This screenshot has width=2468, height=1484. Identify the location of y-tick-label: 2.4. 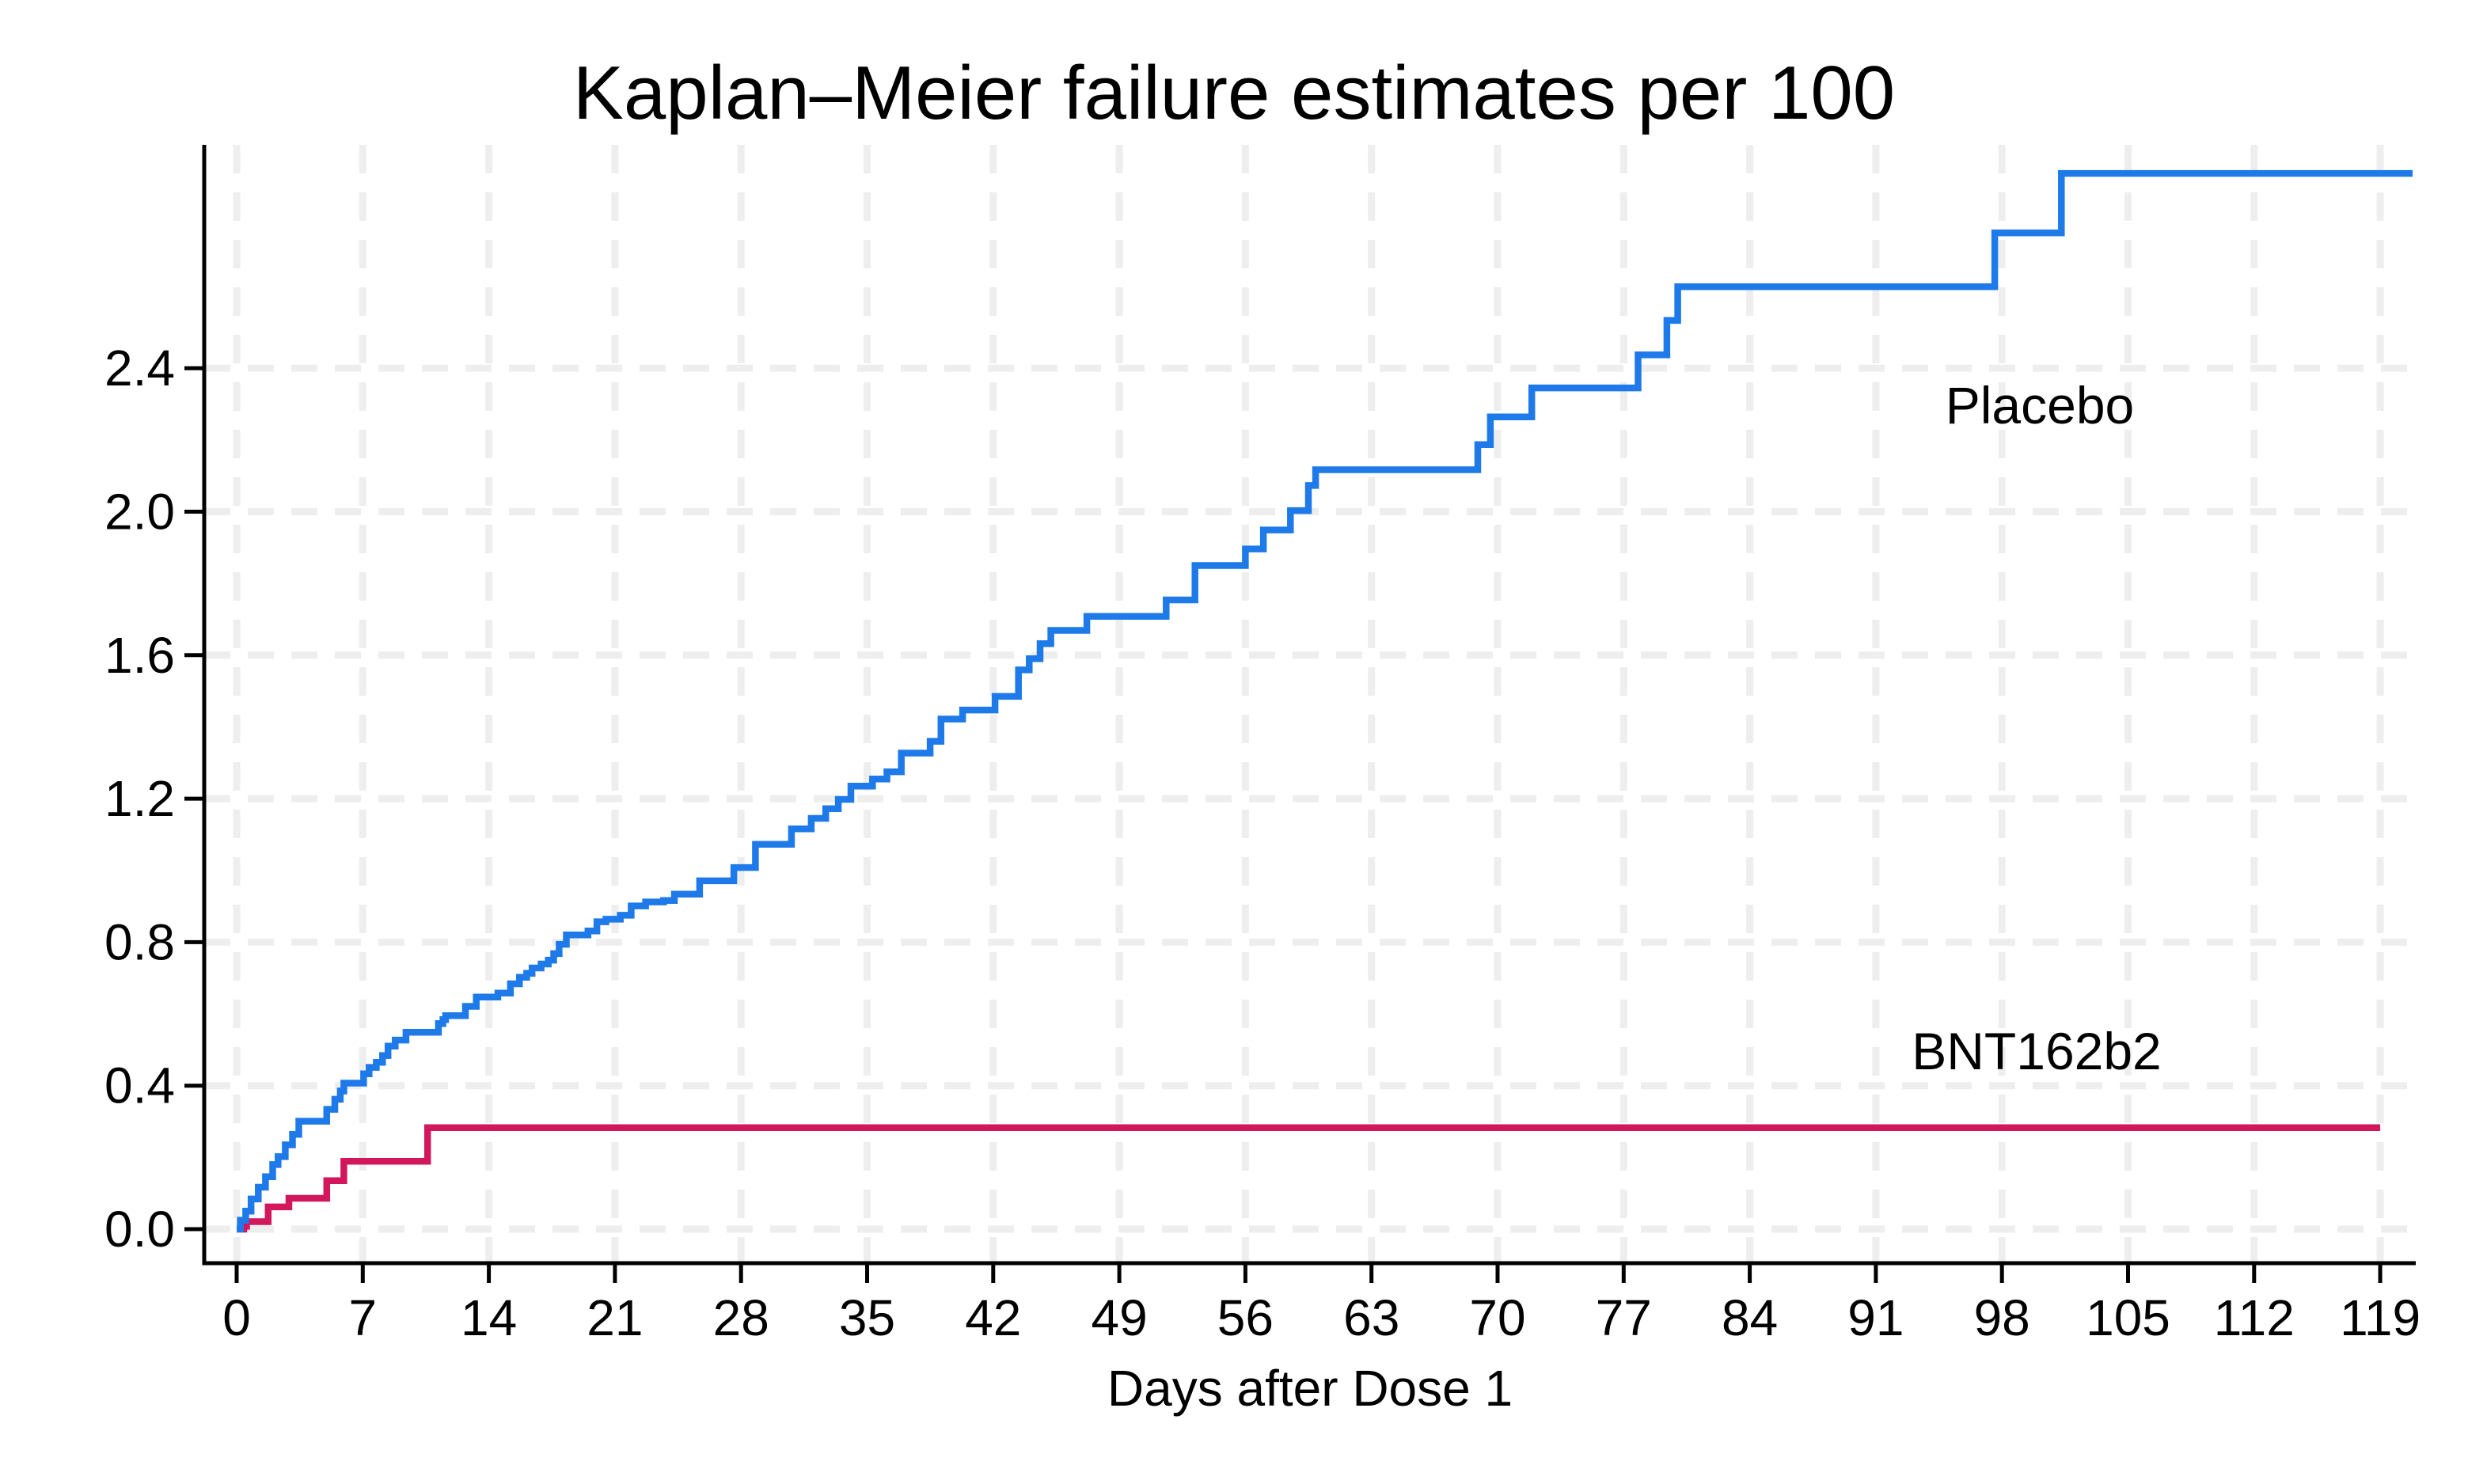
(139, 368).